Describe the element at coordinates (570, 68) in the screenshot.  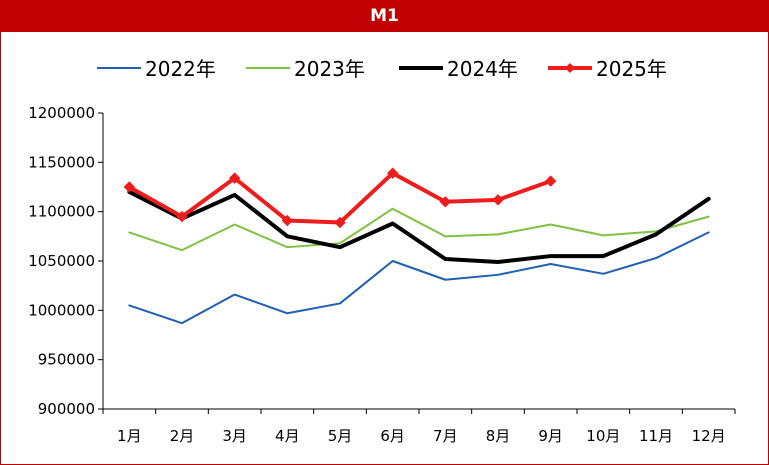
I see `legend-marker` at that location.